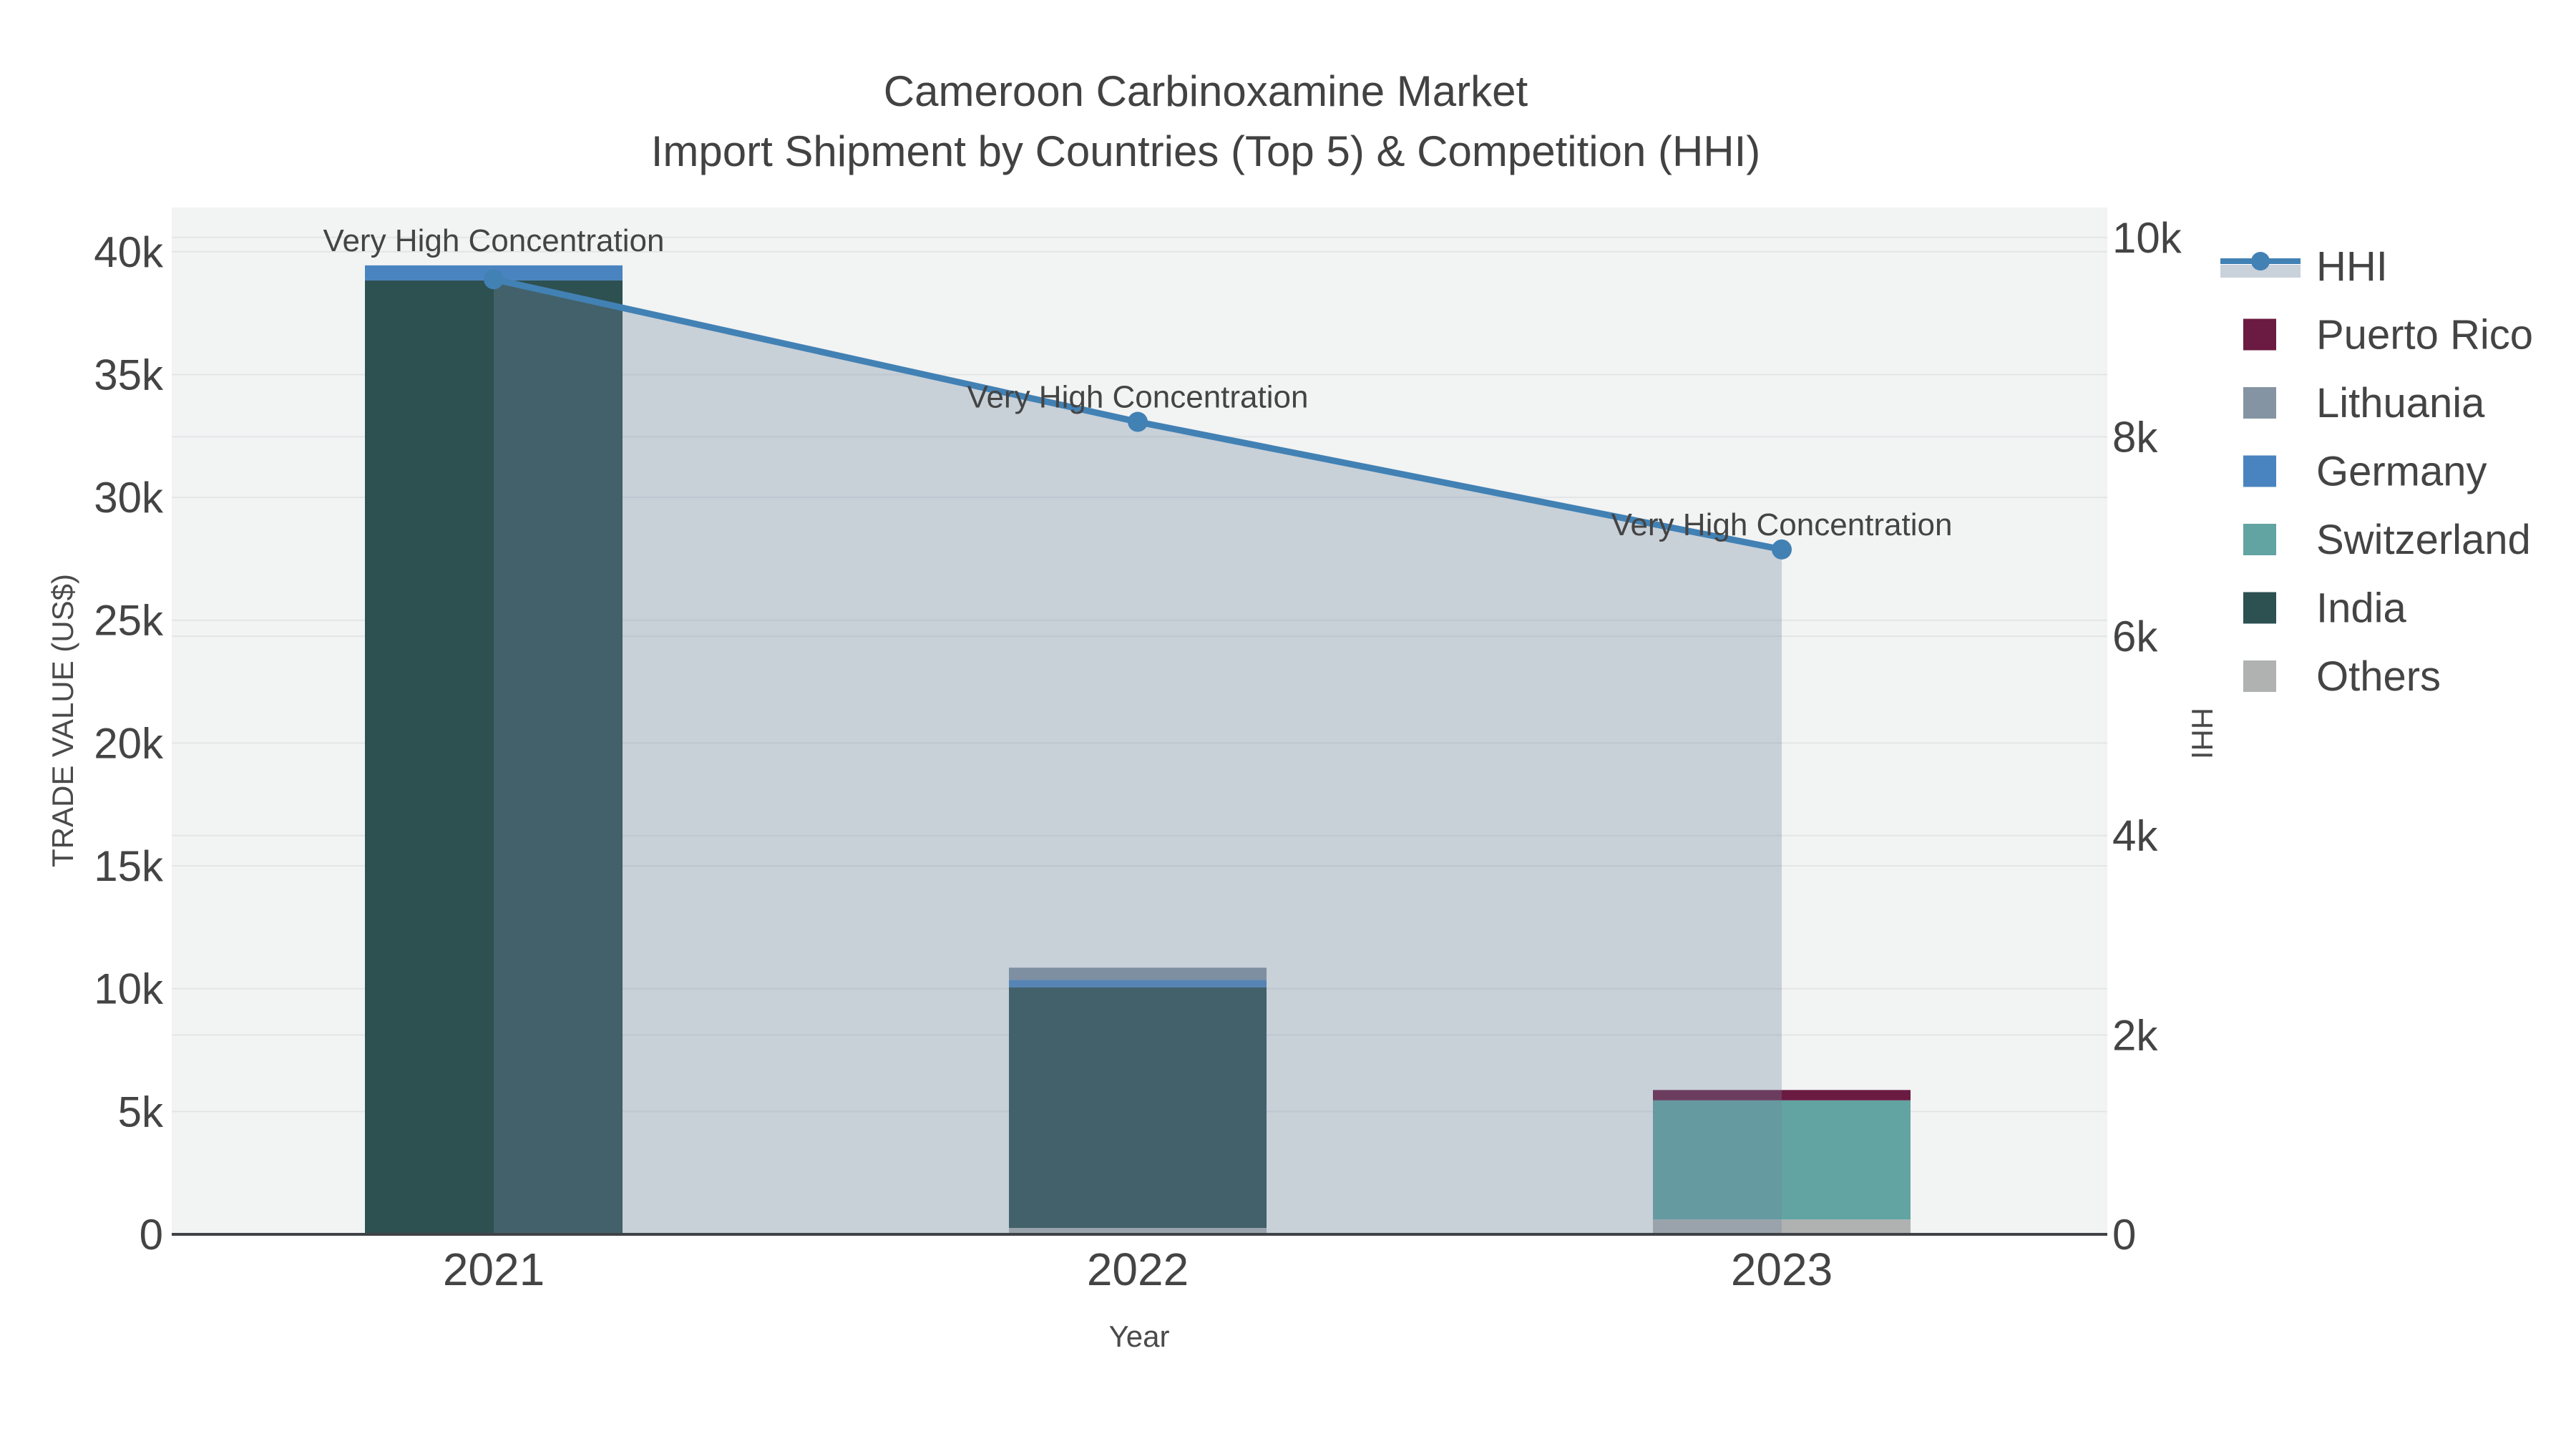 The image size is (2576, 1449). I want to click on left-tick-30k: 30k, so click(129, 498).